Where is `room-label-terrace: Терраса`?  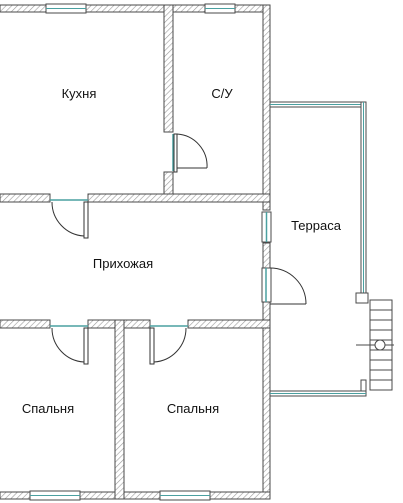
room-label-terrace: Терраса is located at coordinates (316, 225).